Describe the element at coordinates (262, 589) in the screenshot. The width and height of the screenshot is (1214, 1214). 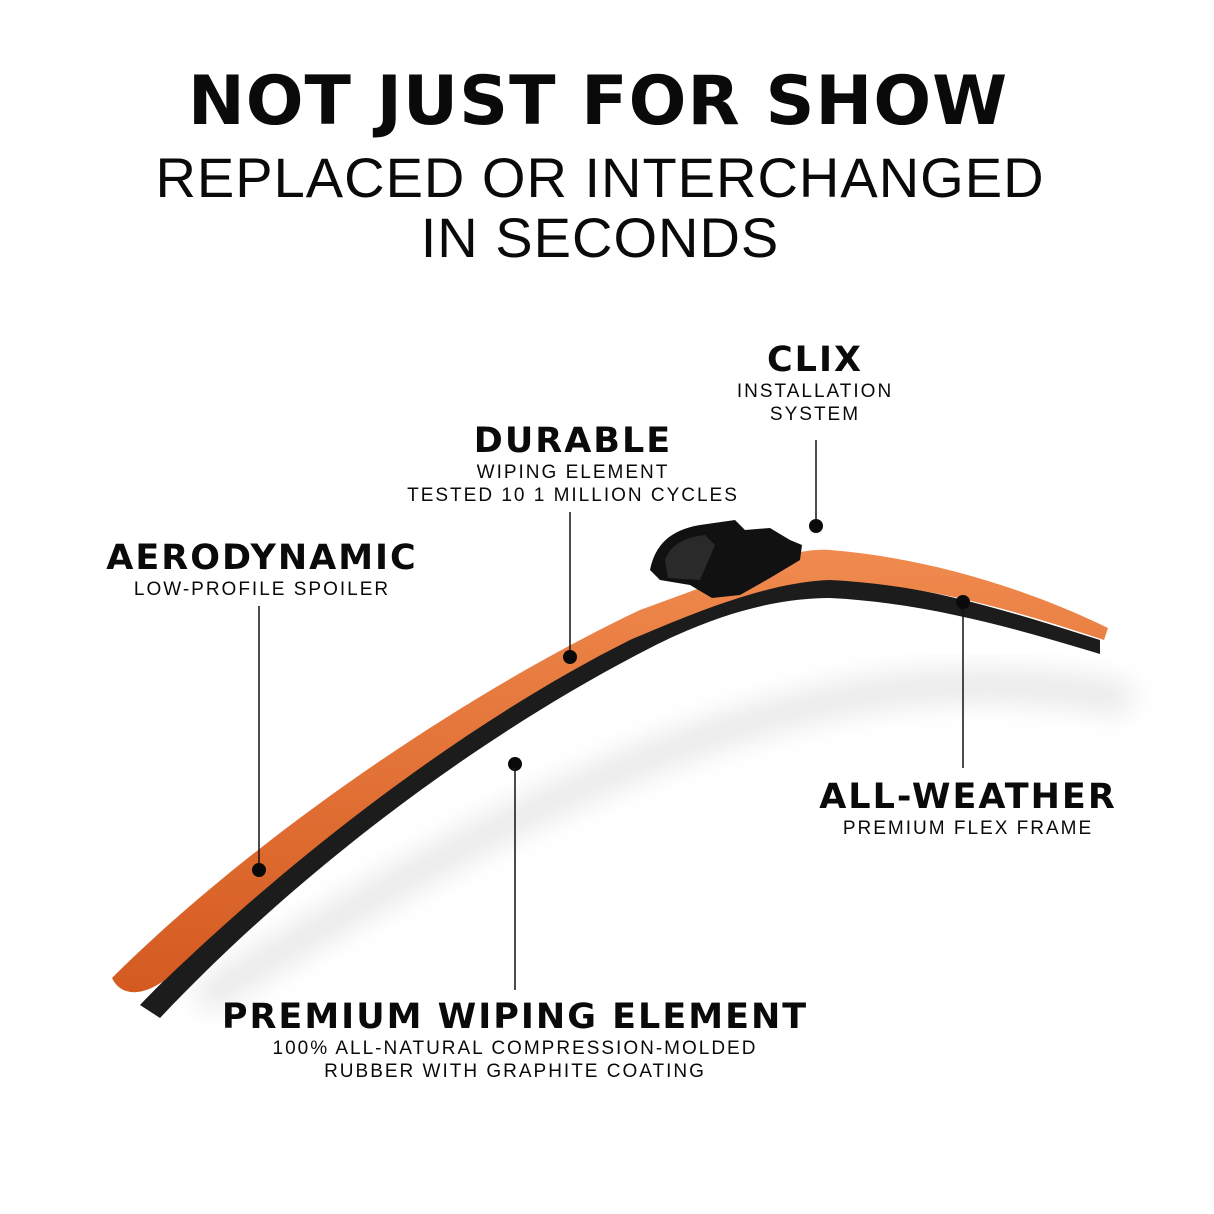
I see `callout-text: LOW-PROFILE SPOILER` at that location.